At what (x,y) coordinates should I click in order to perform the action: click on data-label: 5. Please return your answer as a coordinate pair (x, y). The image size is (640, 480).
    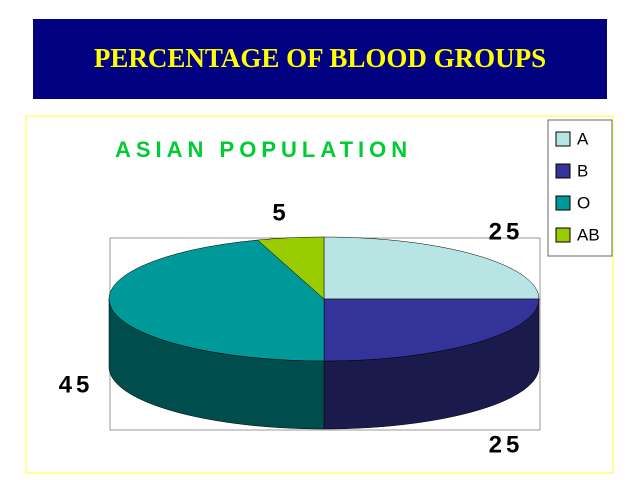
    Looking at the image, I should click on (280, 212).